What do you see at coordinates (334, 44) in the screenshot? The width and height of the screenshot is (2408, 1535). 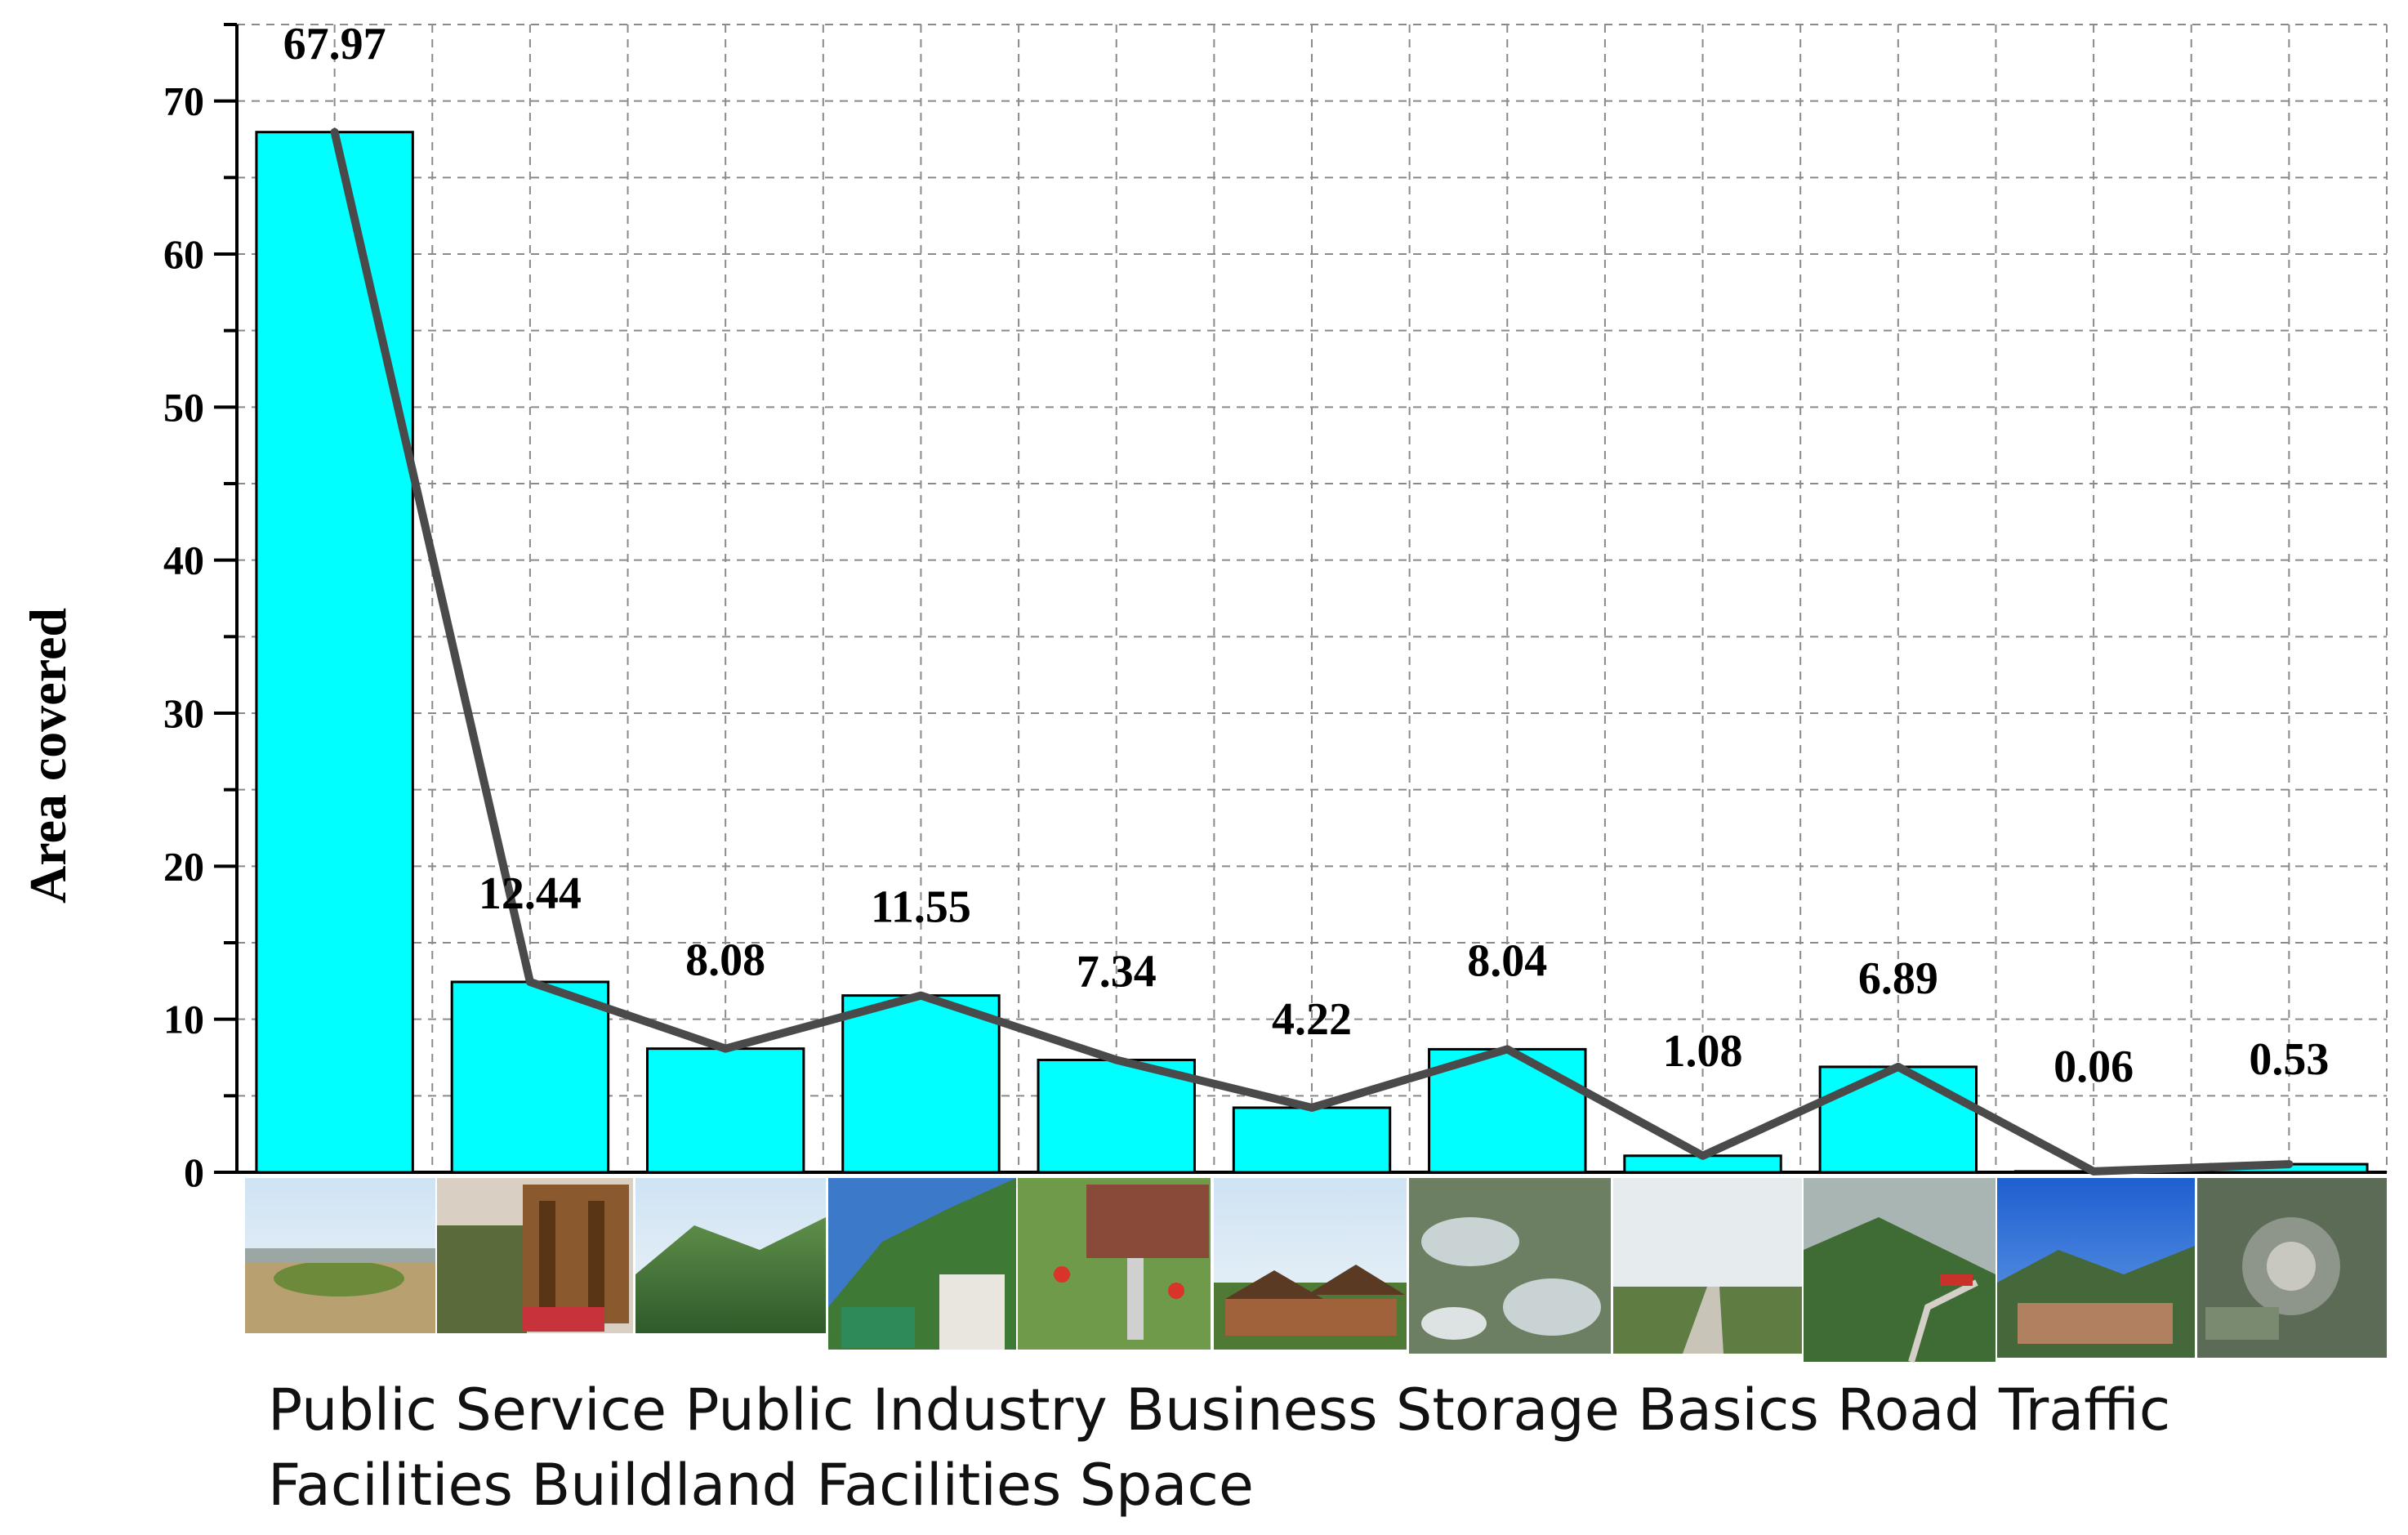 I see `data-label: 67.97` at bounding box center [334, 44].